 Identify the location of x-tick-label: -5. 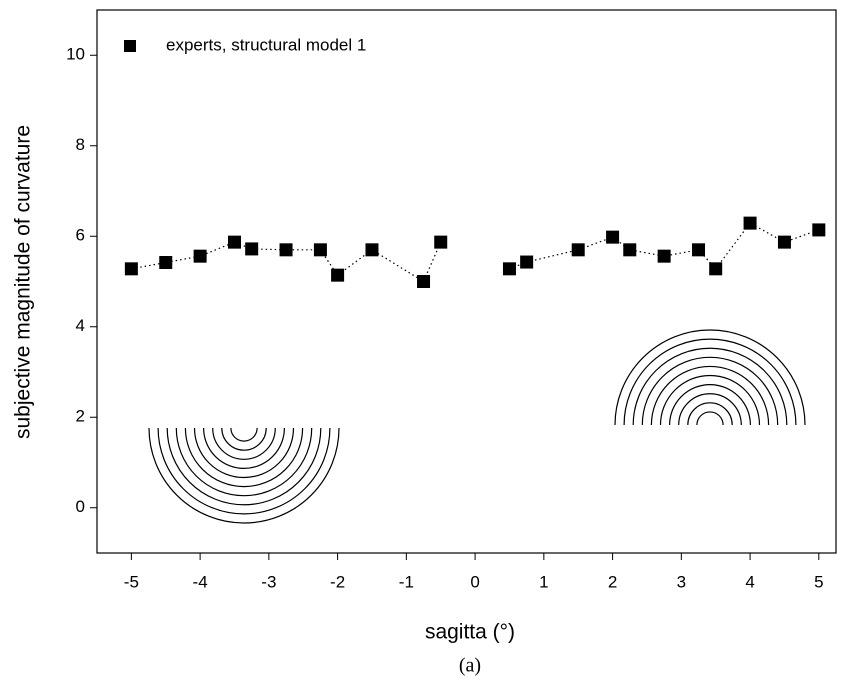
(131, 581).